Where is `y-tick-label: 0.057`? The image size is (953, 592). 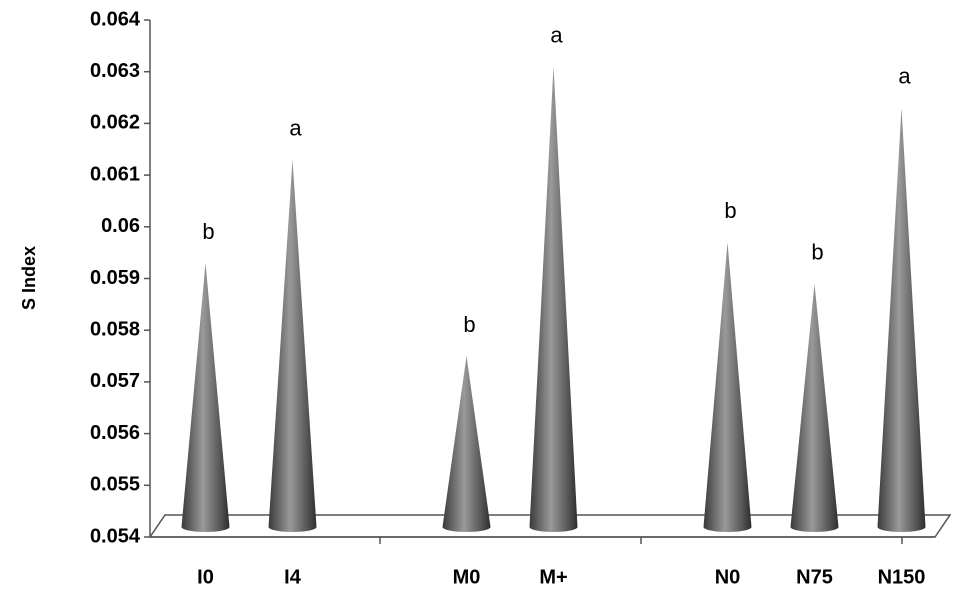 y-tick-label: 0.057 is located at coordinates (115, 381).